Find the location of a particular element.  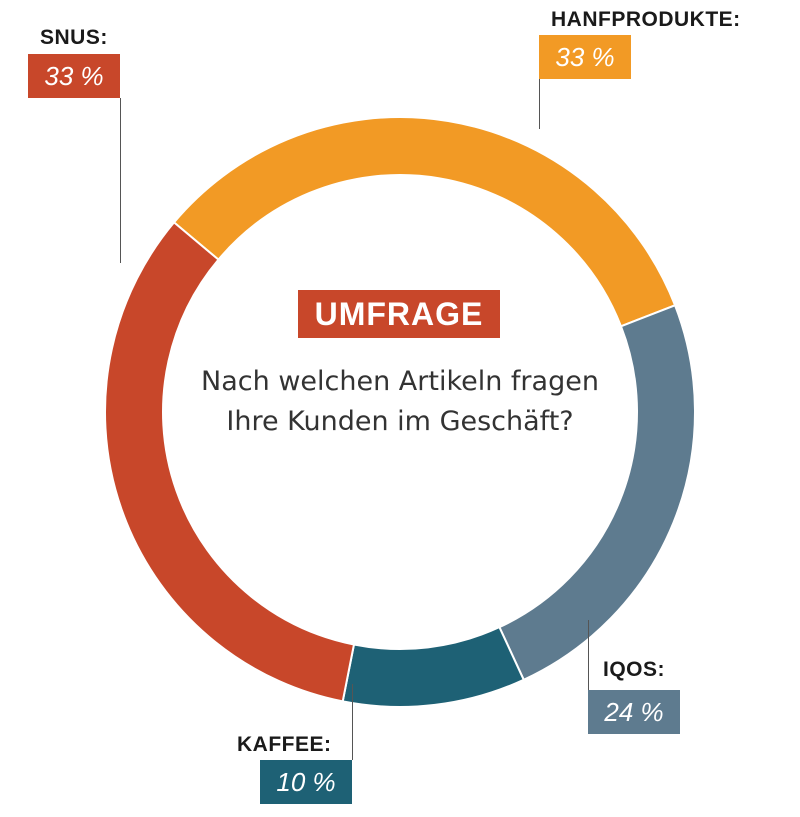

category-label-iqos: IQOS: is located at coordinates (634, 669).